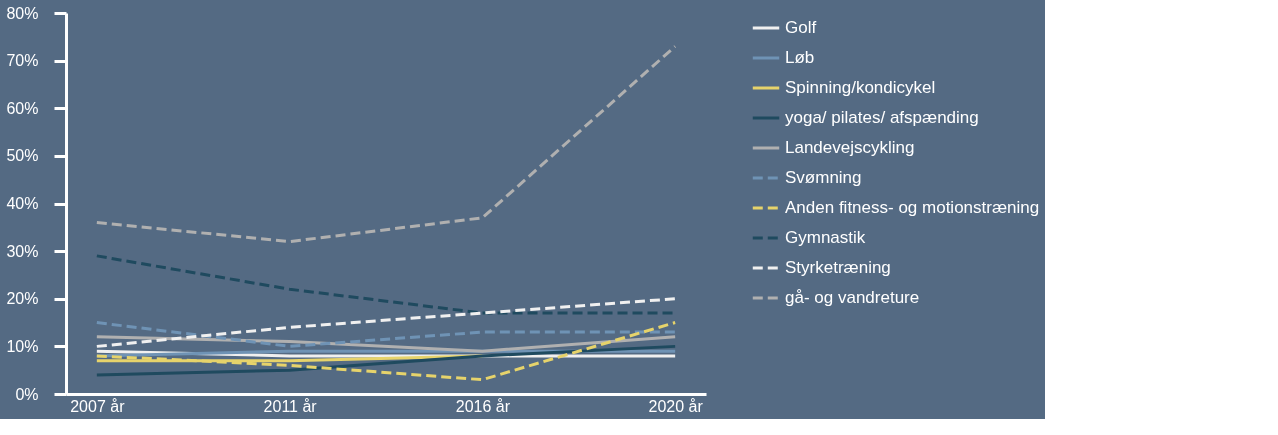  Describe the element at coordinates (850, 147) in the screenshot. I see `legend-label: Landevejscykling` at that location.